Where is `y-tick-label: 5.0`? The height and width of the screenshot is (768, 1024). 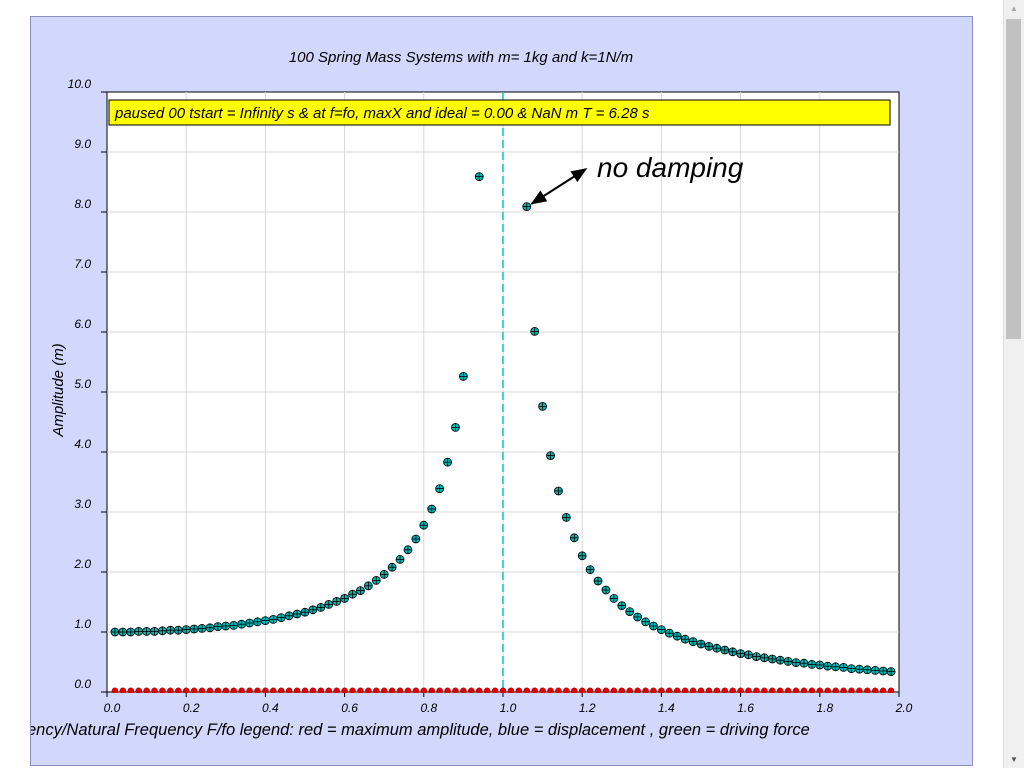
y-tick-label: 5.0 is located at coordinates (82, 384).